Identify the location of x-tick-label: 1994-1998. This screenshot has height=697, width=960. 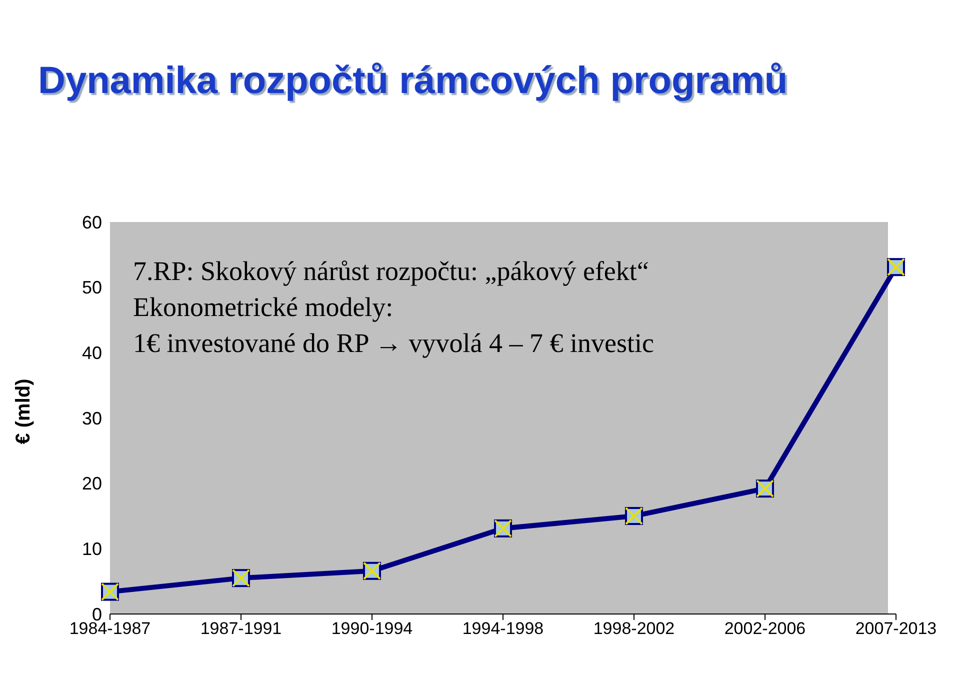
(503, 628).